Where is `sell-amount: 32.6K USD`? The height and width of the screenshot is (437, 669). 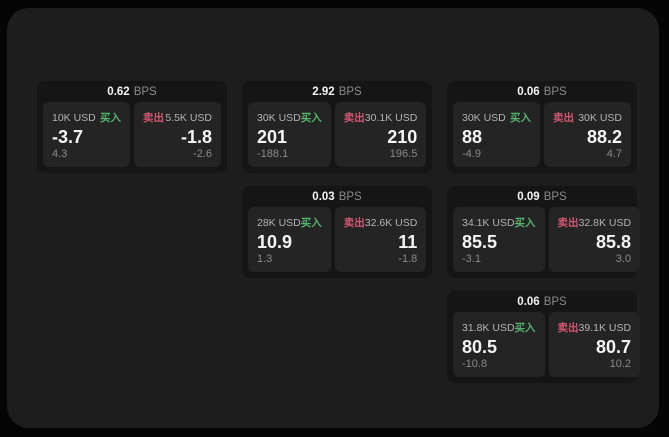
sell-amount: 32.6K USD is located at coordinates (391, 222).